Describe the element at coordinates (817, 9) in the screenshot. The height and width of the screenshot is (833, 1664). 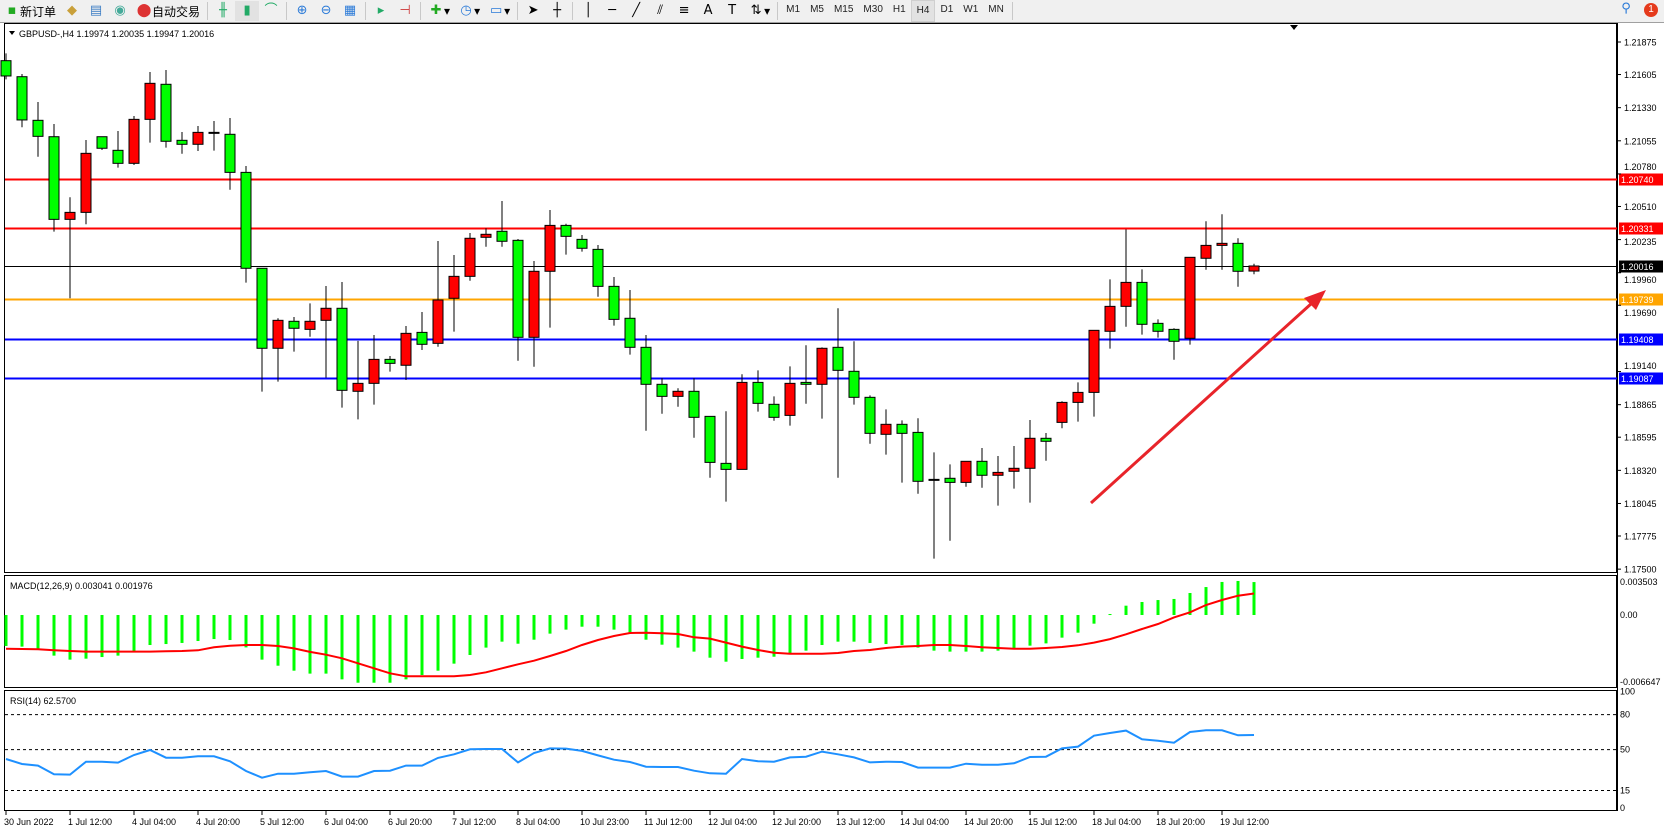
I see `timeframe-m5: M5` at that location.